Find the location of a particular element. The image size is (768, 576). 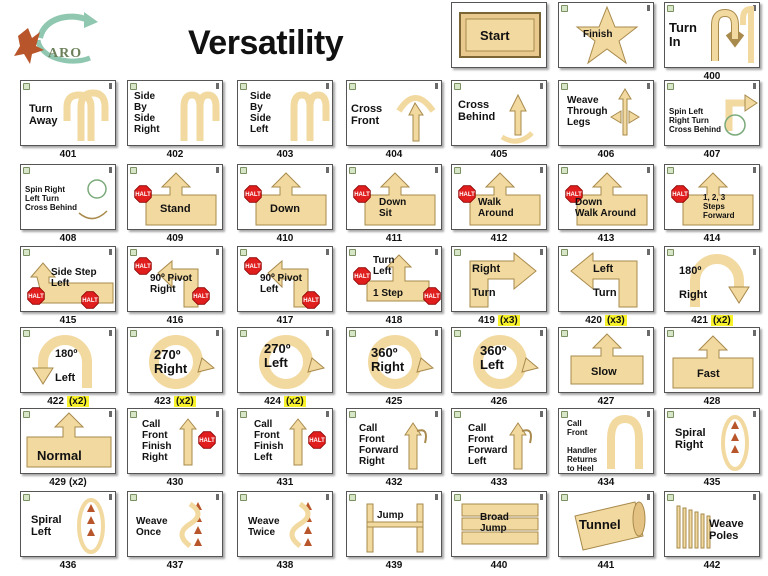

sign-card-422: 180º Left is located at coordinates (68, 360).